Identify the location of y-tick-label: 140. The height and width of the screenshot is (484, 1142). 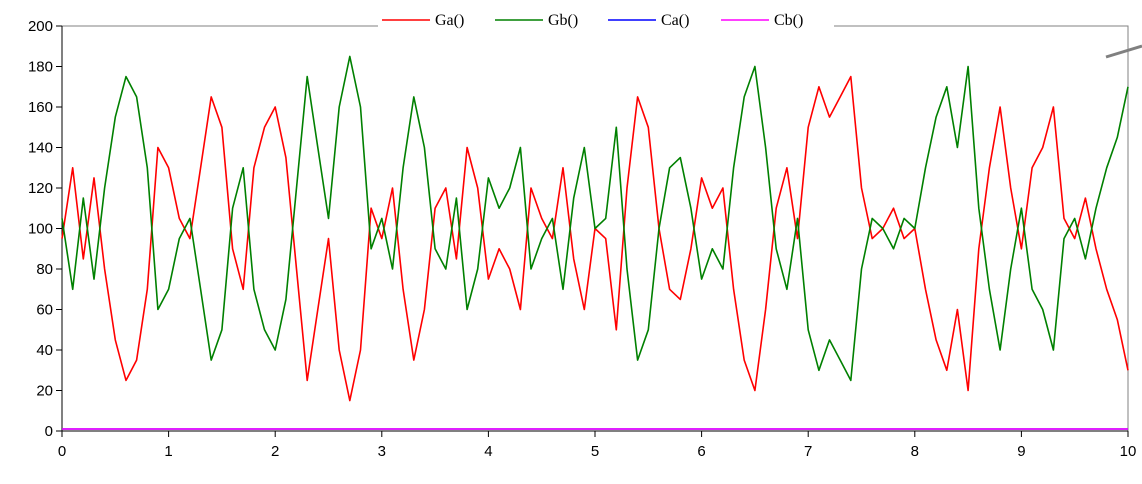
(40, 148).